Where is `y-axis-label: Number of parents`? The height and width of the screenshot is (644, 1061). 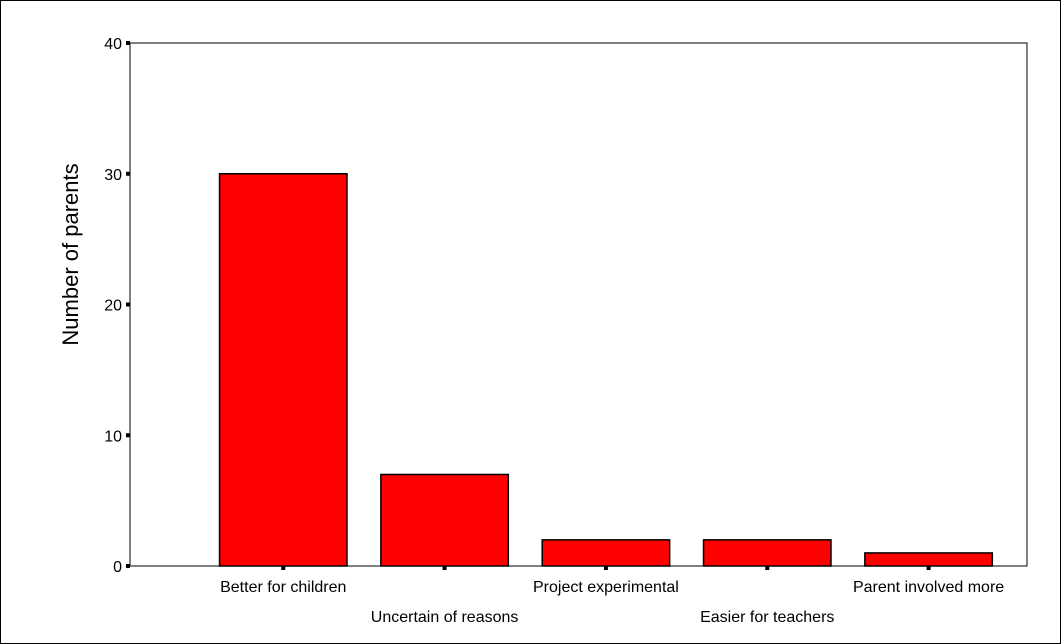
y-axis-label: Number of parents is located at coordinates (70, 254).